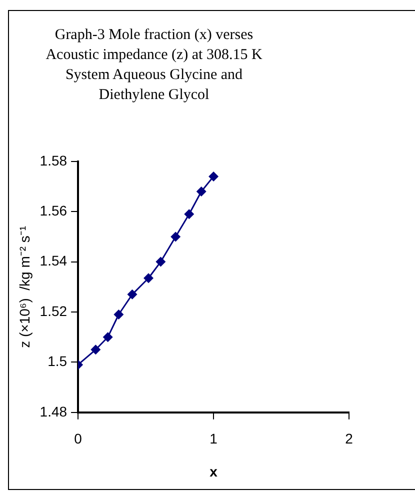  I want to click on chart-title: Graph-3 Mole fraction (x) verses Acoustic impedance (z) at 308.15 K System Aqueous Glycine and Diethylene Glycol, so click(154, 65).